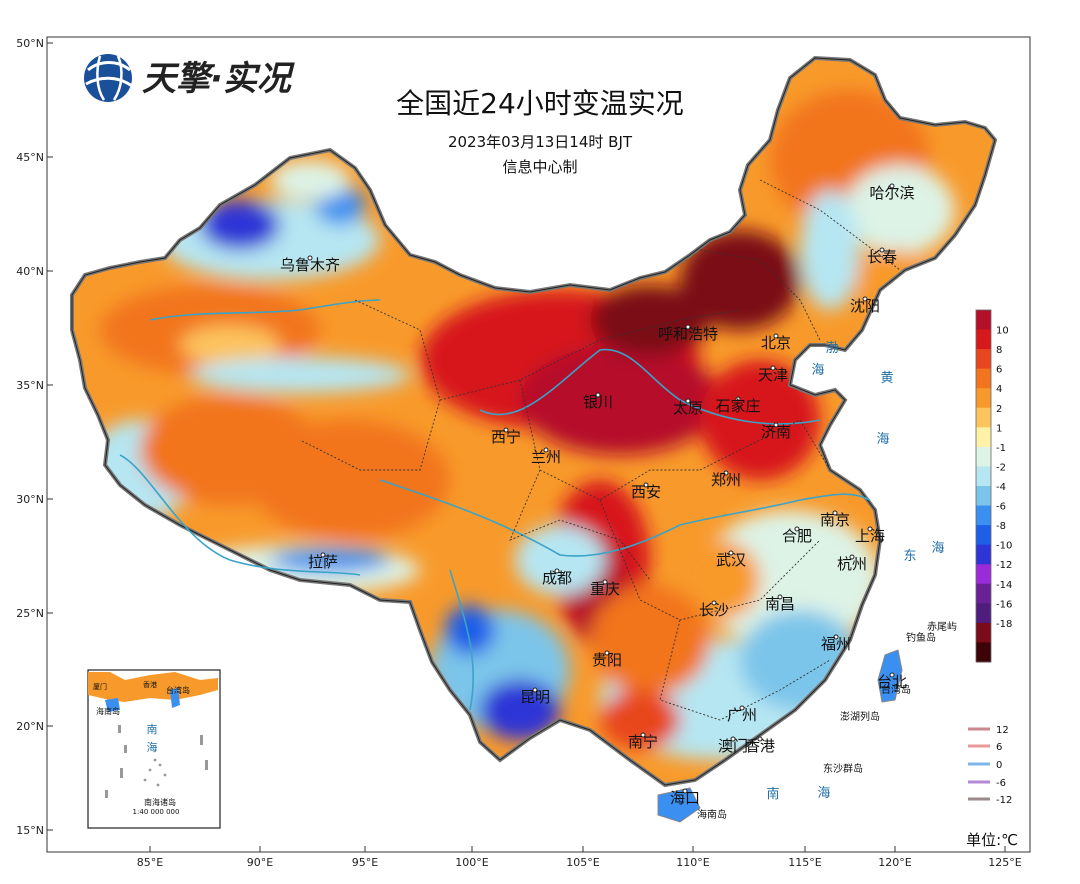 The height and width of the screenshot is (884, 1080). What do you see at coordinates (831, 348) in the screenshot?
I see `sea-label: 渤` at bounding box center [831, 348].